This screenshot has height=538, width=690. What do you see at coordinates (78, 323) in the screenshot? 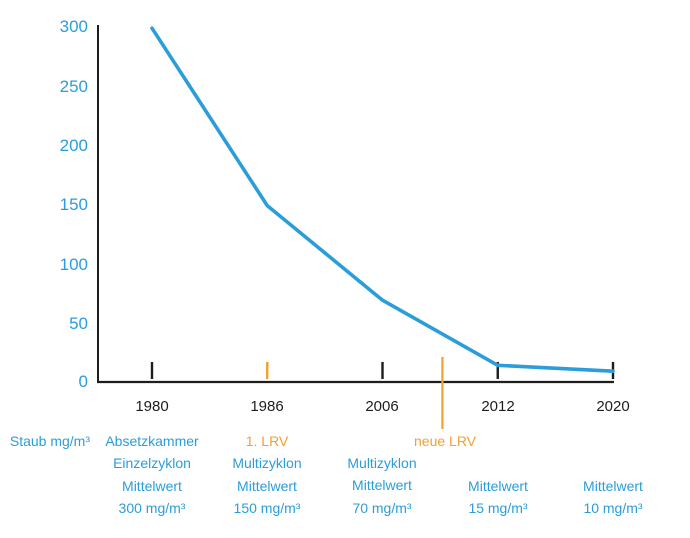
I see `y-tick-label-50: 50` at bounding box center [78, 323].